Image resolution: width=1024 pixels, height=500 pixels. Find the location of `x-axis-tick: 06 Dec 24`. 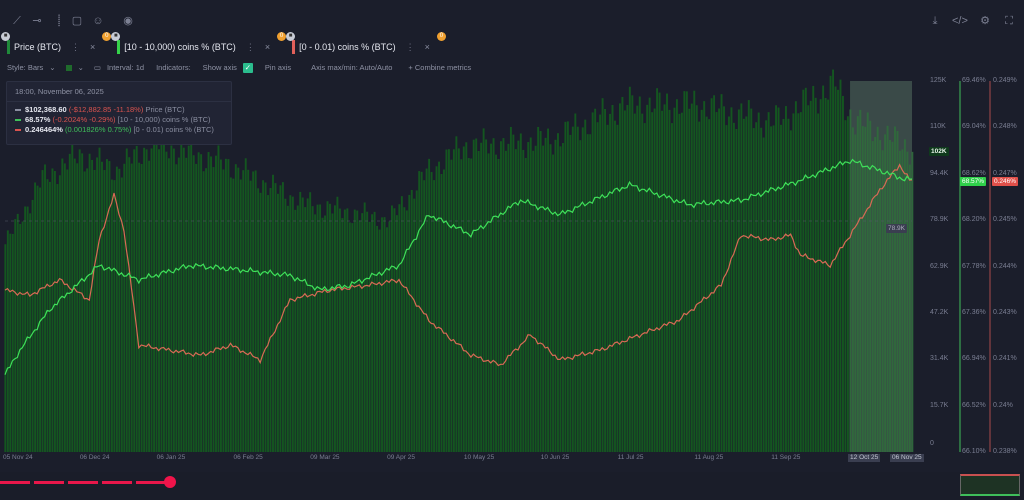

x-axis-tick: 06 Dec 24 is located at coordinates (94, 457).